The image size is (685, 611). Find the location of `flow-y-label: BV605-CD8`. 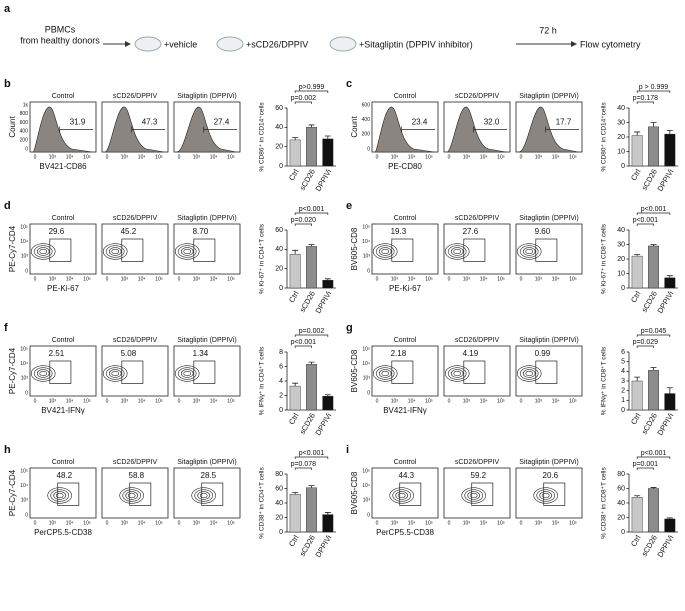

flow-y-label: BV605-CD8 is located at coordinates (354, 492).